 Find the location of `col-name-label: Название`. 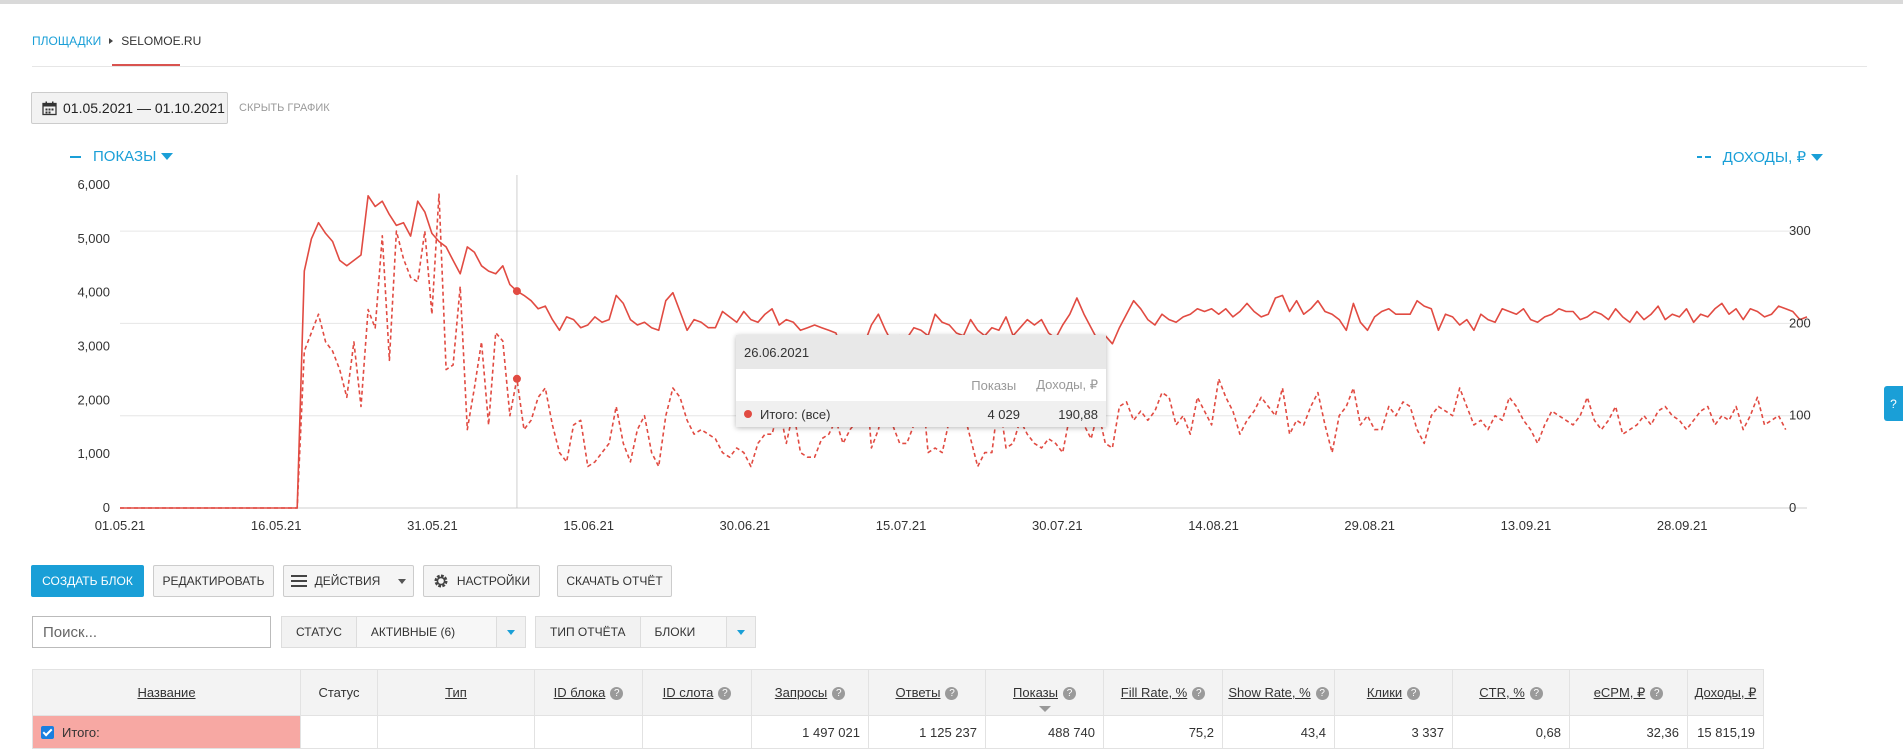

col-name-label: Название is located at coordinates (166, 692).